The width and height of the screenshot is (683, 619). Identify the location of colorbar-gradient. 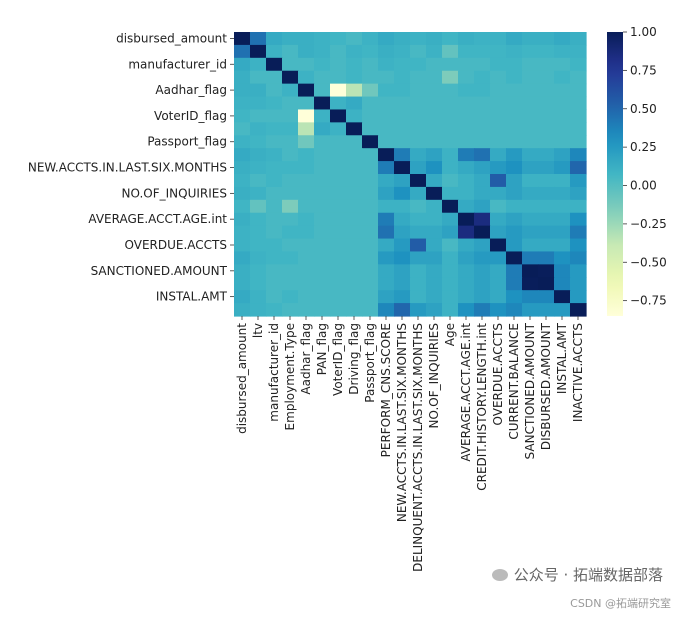
(615, 174).